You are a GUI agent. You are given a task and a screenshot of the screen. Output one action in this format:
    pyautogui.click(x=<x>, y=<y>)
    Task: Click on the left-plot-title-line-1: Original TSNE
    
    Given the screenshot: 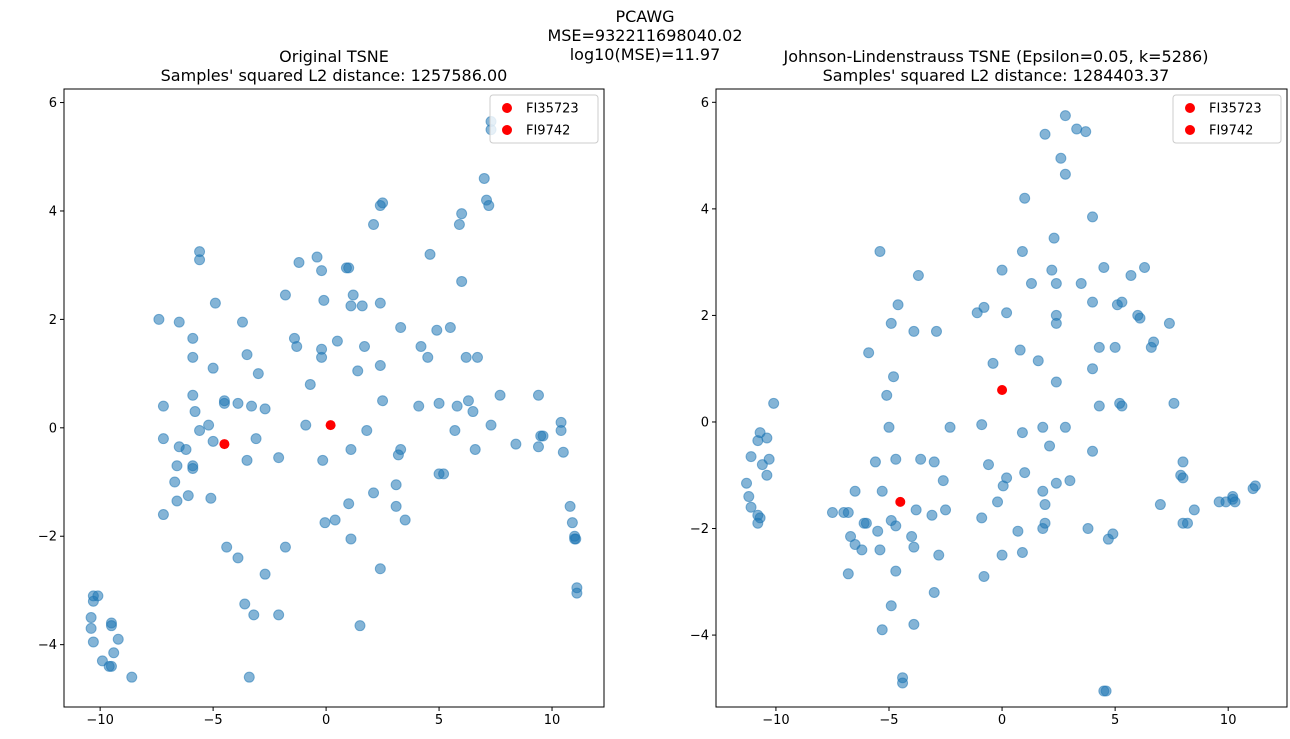 What is the action you would take?
    pyautogui.click(x=334, y=56)
    